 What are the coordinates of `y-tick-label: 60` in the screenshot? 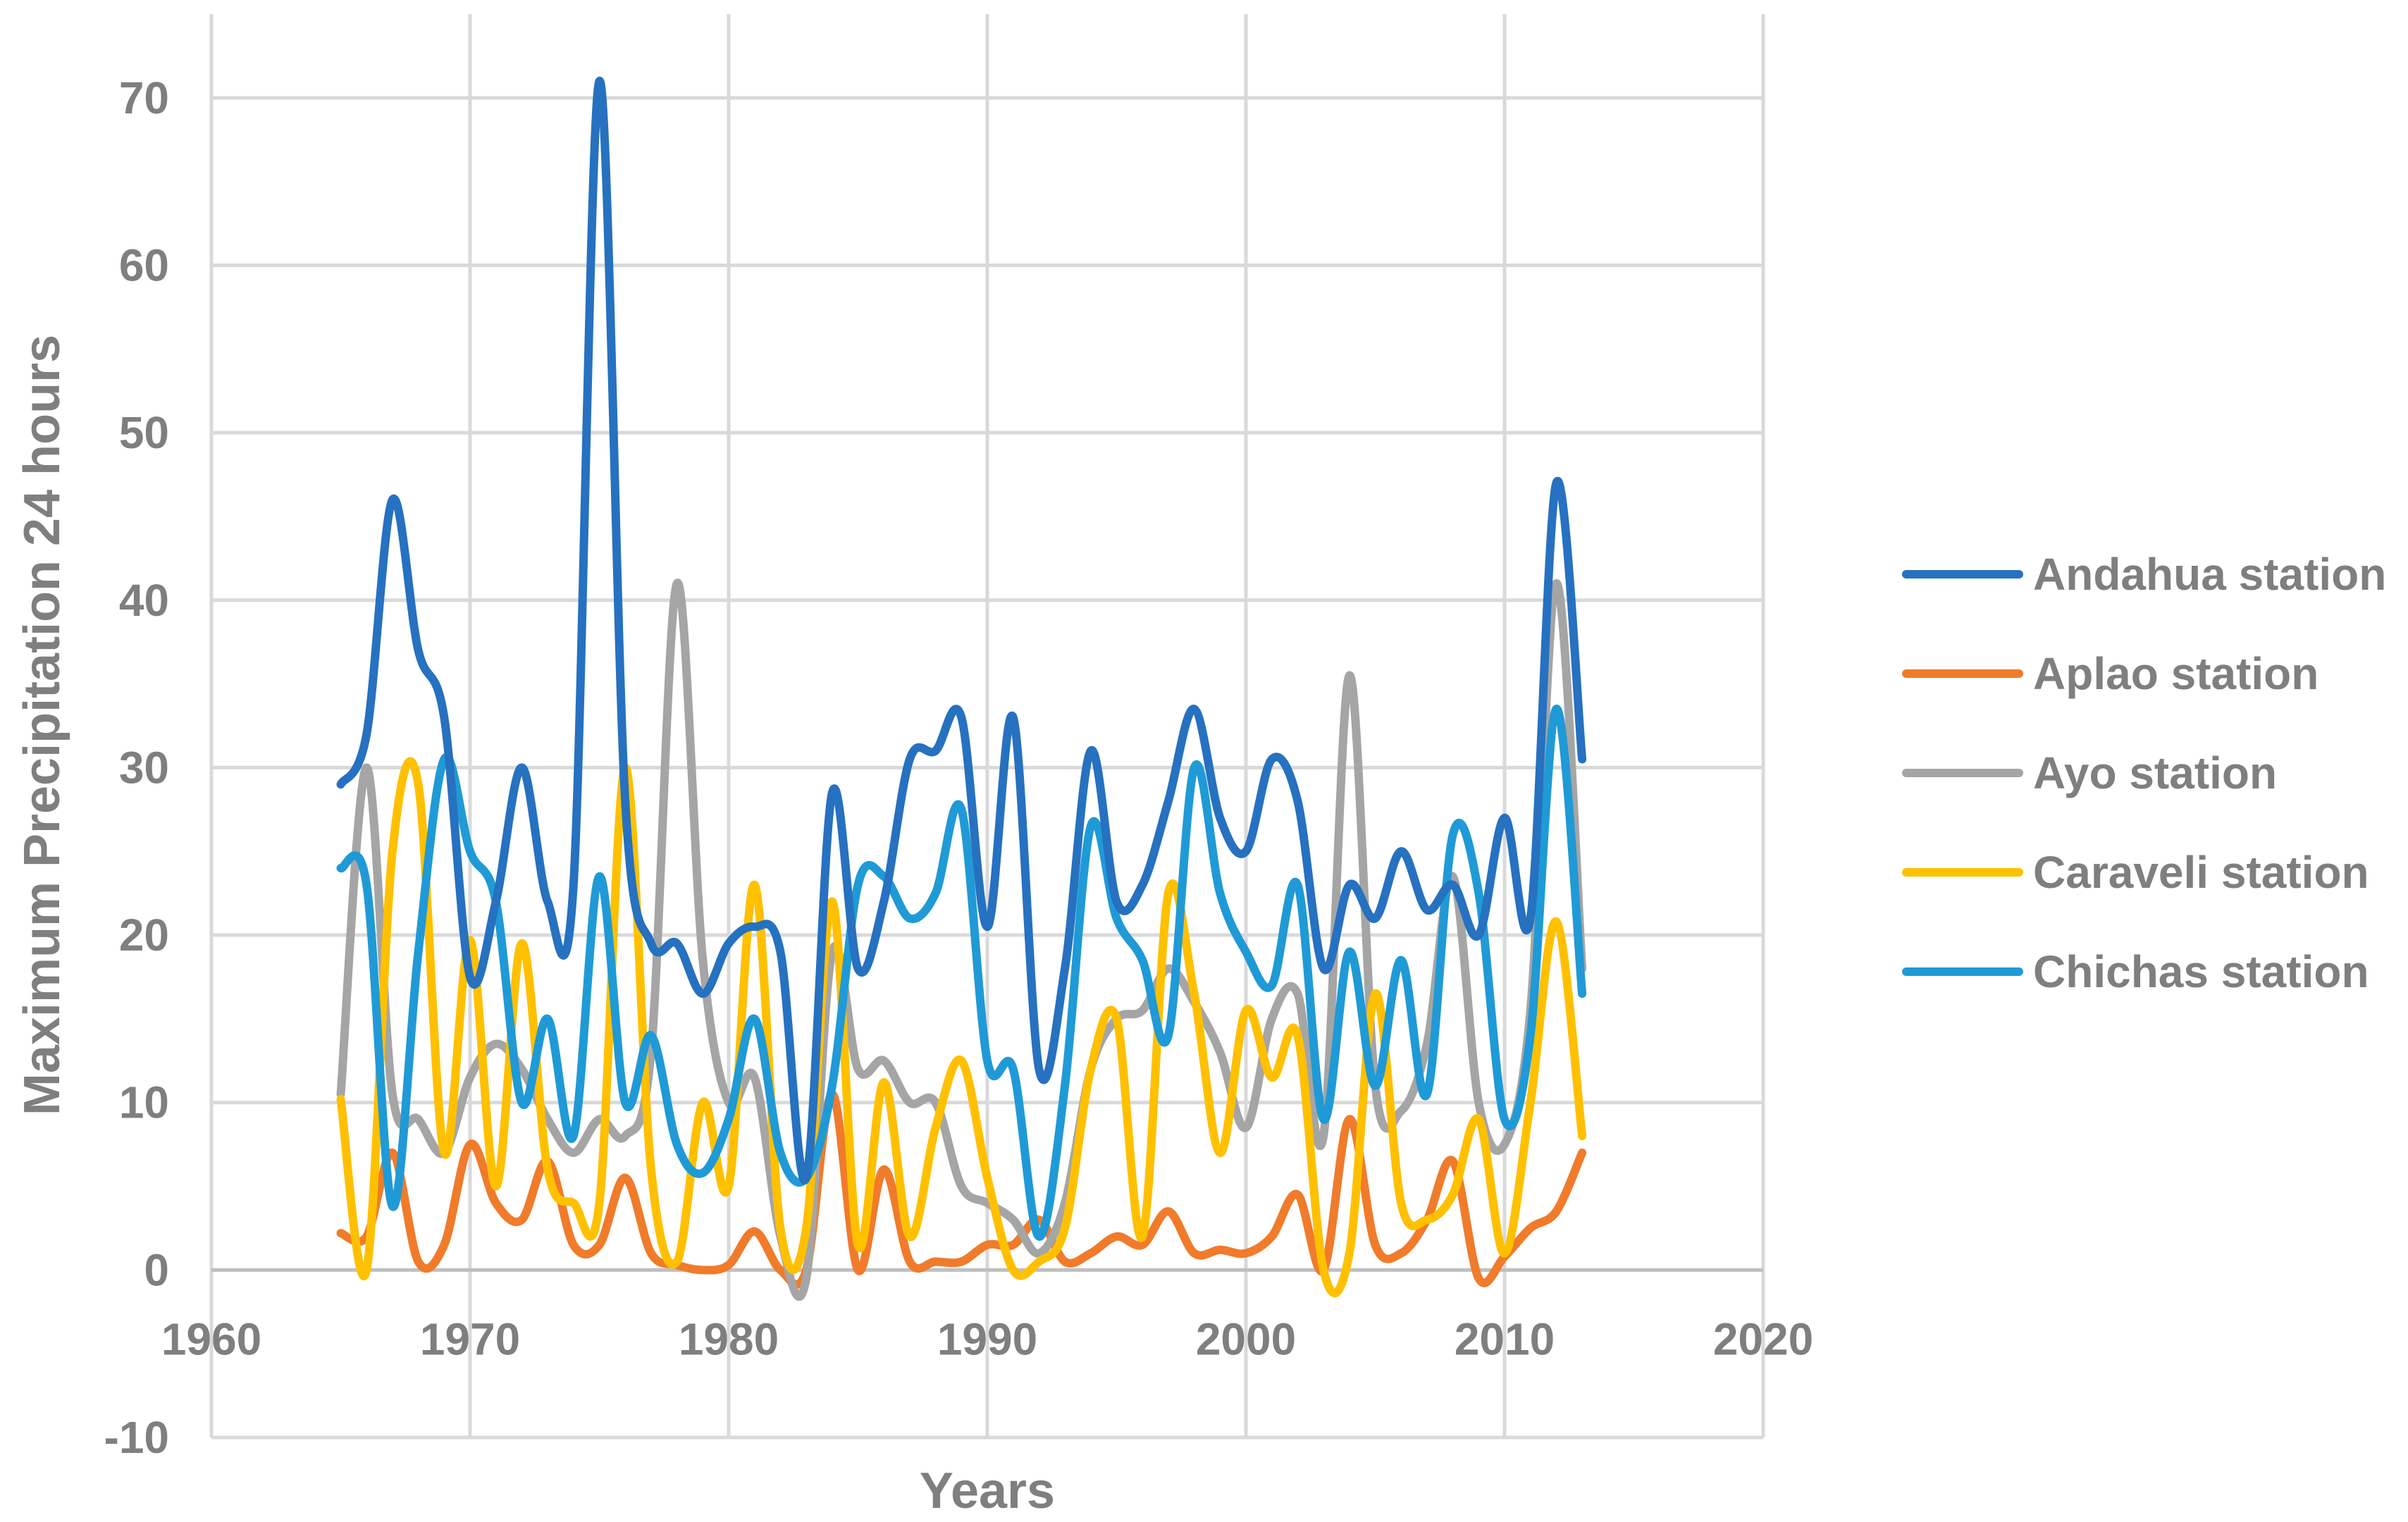 It's located at (144, 265).